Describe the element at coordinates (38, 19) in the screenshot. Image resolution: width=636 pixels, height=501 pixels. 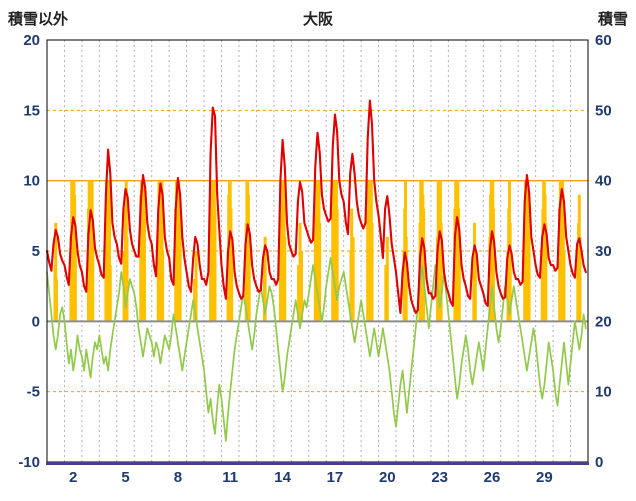
I see `left-axis-title: 積雪以外` at that location.